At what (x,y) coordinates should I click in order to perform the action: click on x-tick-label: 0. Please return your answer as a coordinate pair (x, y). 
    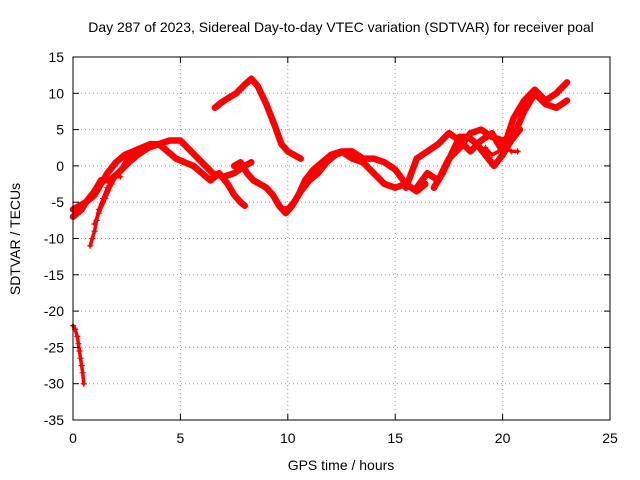
    Looking at the image, I should click on (73, 438).